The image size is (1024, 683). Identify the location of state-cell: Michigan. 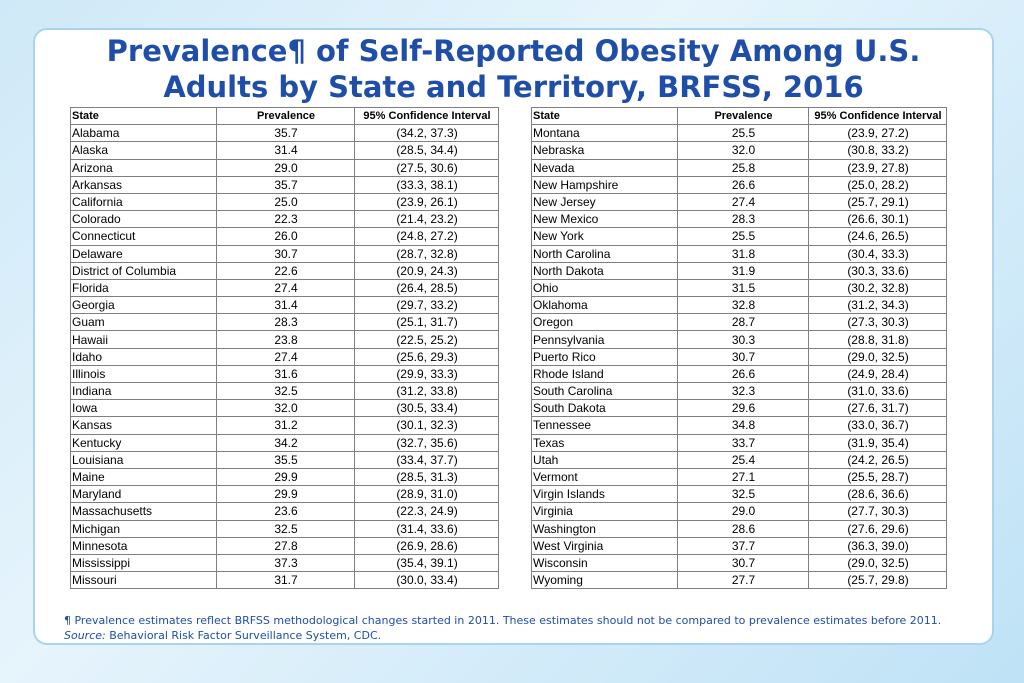
(143, 528).